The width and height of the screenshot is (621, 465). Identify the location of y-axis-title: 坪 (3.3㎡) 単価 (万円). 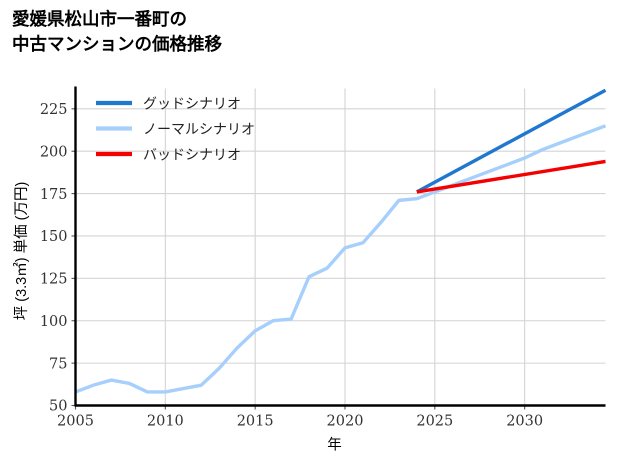
(21, 251).